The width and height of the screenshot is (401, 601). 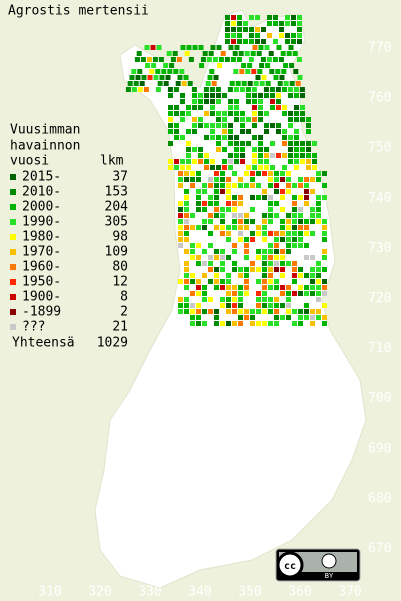 I want to click on x-coordinate-label: 360, so click(x=299, y=592).